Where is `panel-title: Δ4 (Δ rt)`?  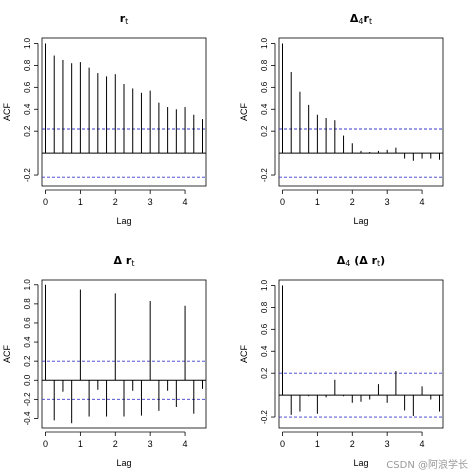
panel-title: Δ4 (Δ rt) is located at coordinates (361, 261).